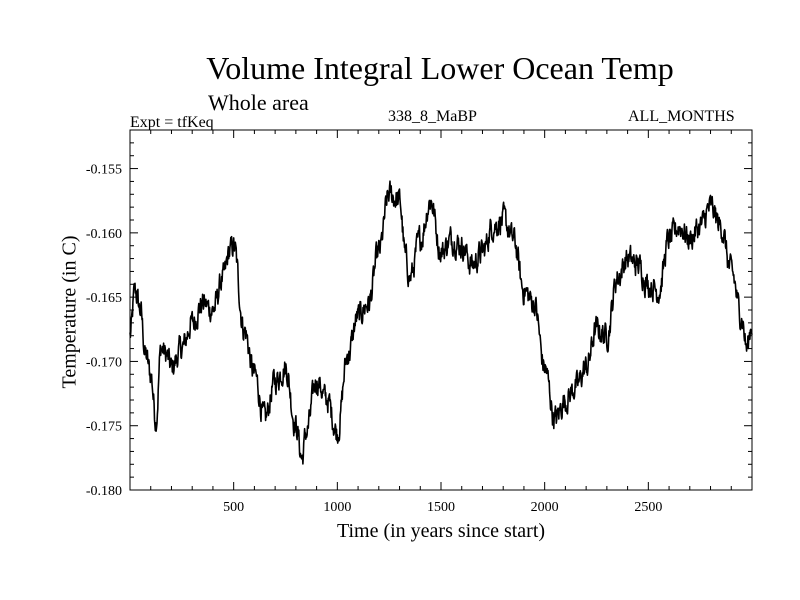  What do you see at coordinates (441, 507) in the screenshot?
I see `x-tick-label: 1500` at bounding box center [441, 507].